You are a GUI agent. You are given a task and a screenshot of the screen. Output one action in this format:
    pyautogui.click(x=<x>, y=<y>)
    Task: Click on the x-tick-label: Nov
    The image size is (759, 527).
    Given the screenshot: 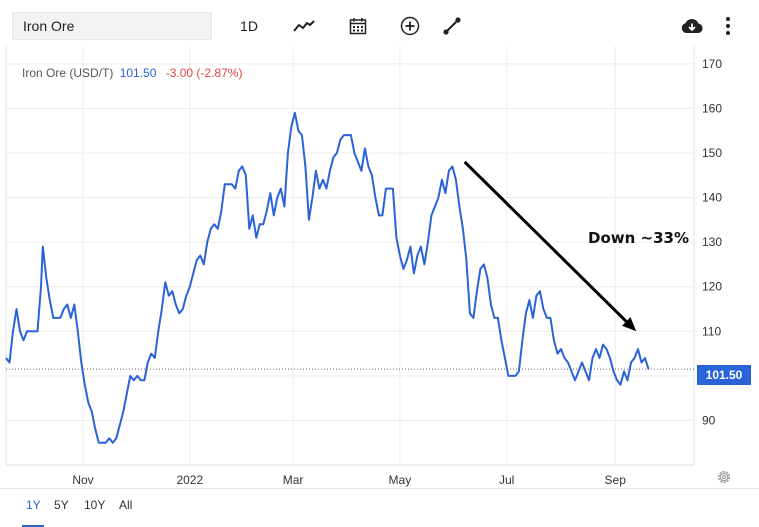 What is the action you would take?
    pyautogui.click(x=82, y=480)
    